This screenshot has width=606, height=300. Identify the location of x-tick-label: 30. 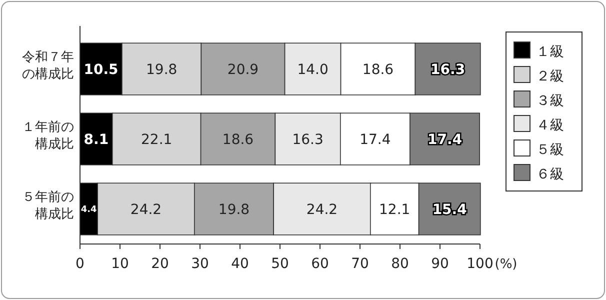
(200, 264).